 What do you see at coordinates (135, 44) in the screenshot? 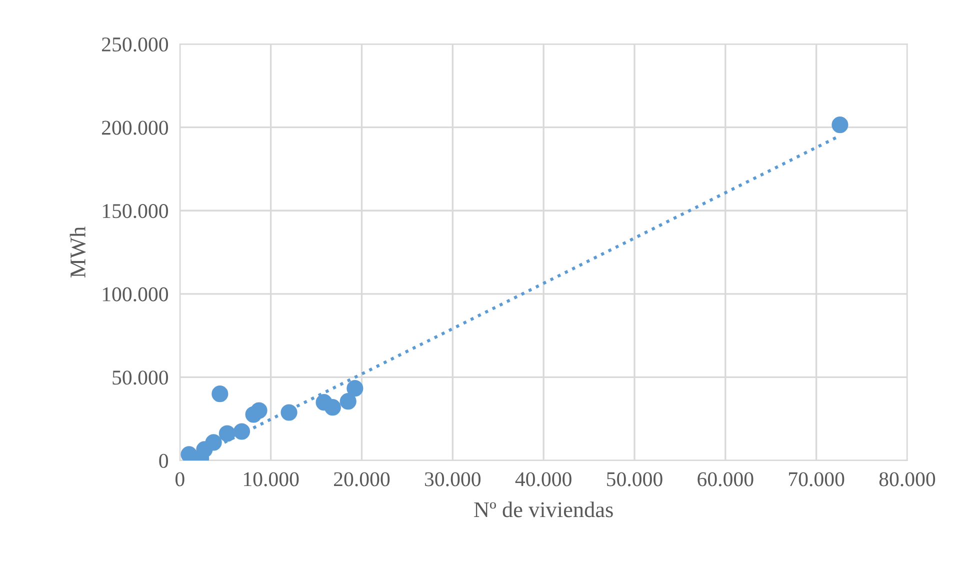
I see `y-tick-label: 250.000` at bounding box center [135, 44].